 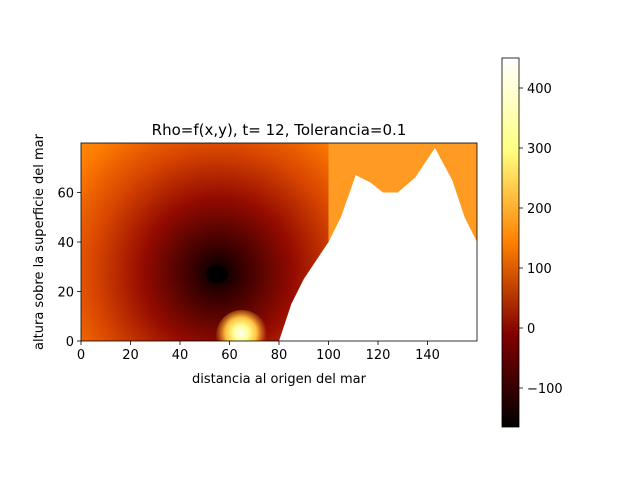 What do you see at coordinates (279, 130) in the screenshot?
I see `chart-title: Rho=f(x,y), t= 12, Tolerancia=0.1` at bounding box center [279, 130].